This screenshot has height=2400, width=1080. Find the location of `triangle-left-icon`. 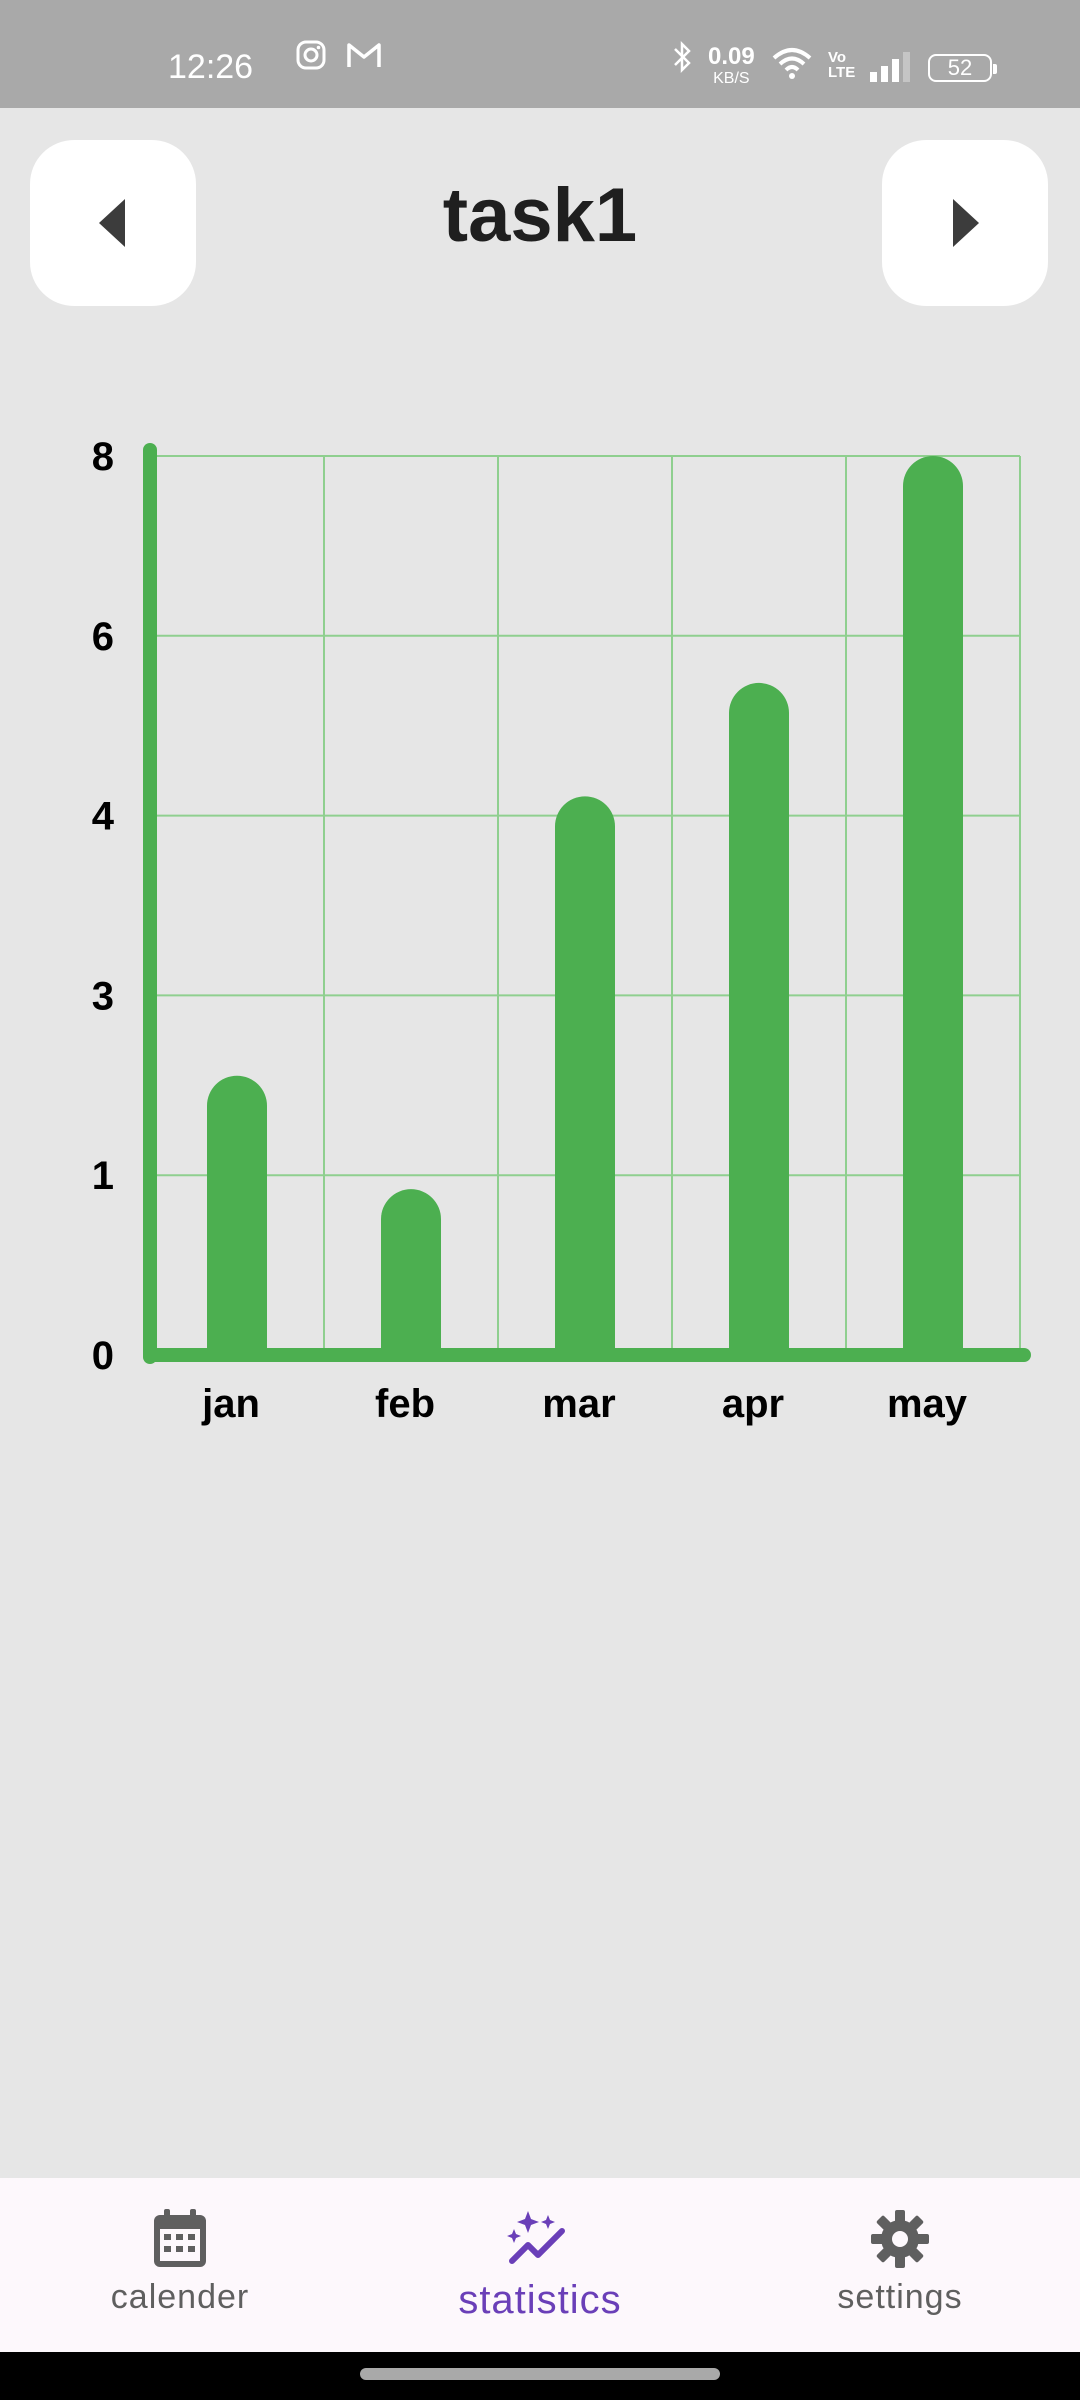

triangle-left-icon is located at coordinates (112, 223).